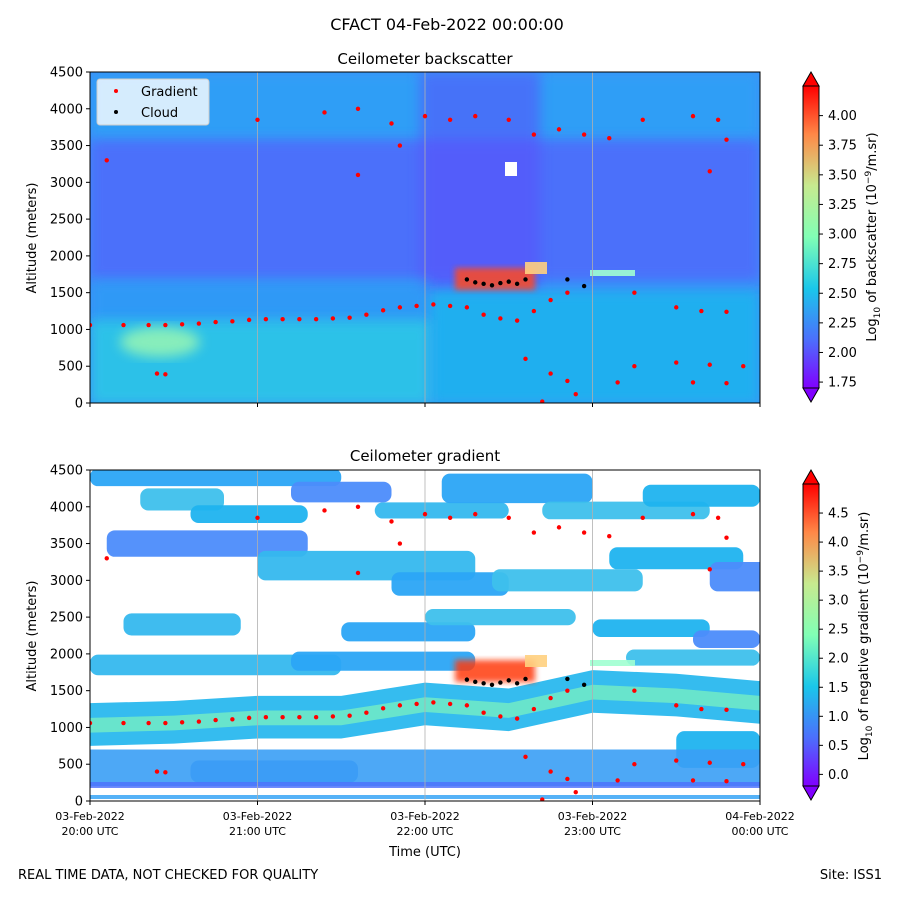  I want to click on y-tick-label: 0, so click(79, 802).